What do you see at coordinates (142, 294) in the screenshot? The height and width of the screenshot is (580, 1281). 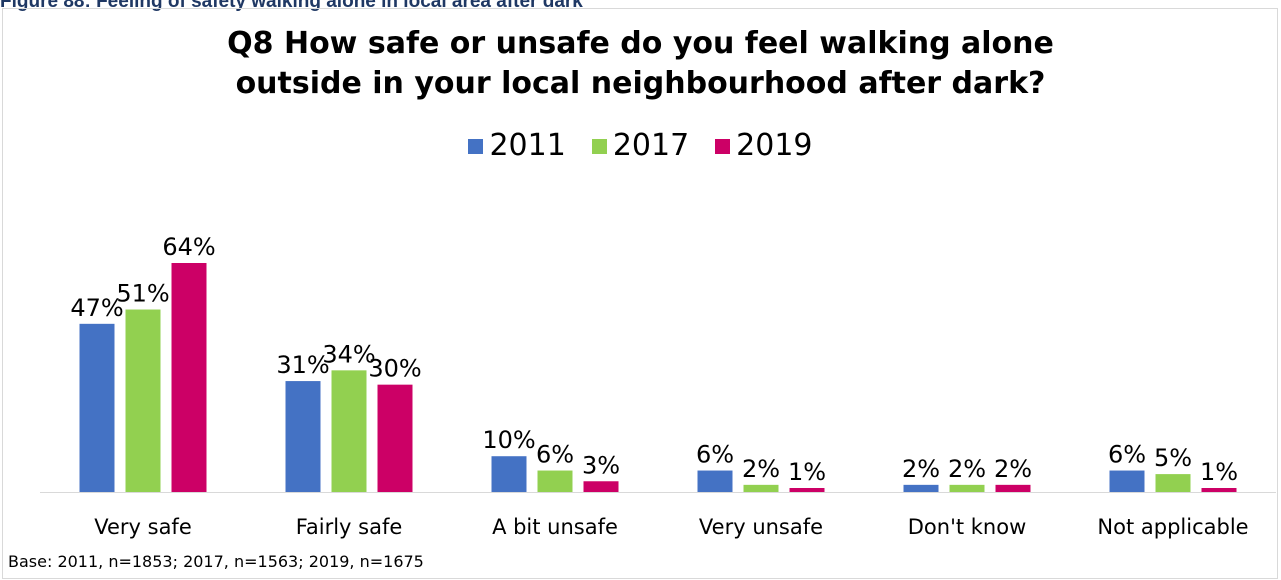 I see `data-label-2017-0: 51%` at bounding box center [142, 294].